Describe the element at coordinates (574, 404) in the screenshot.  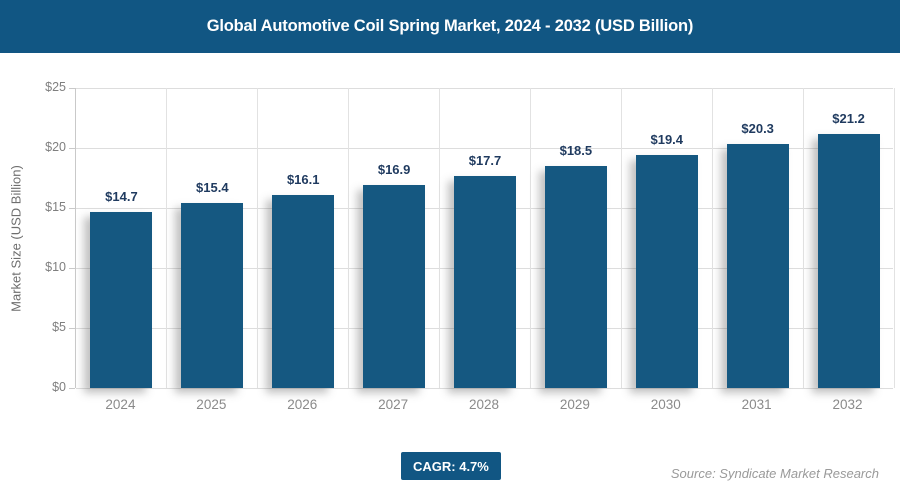
I see `x-tick-label: 2029` at that location.